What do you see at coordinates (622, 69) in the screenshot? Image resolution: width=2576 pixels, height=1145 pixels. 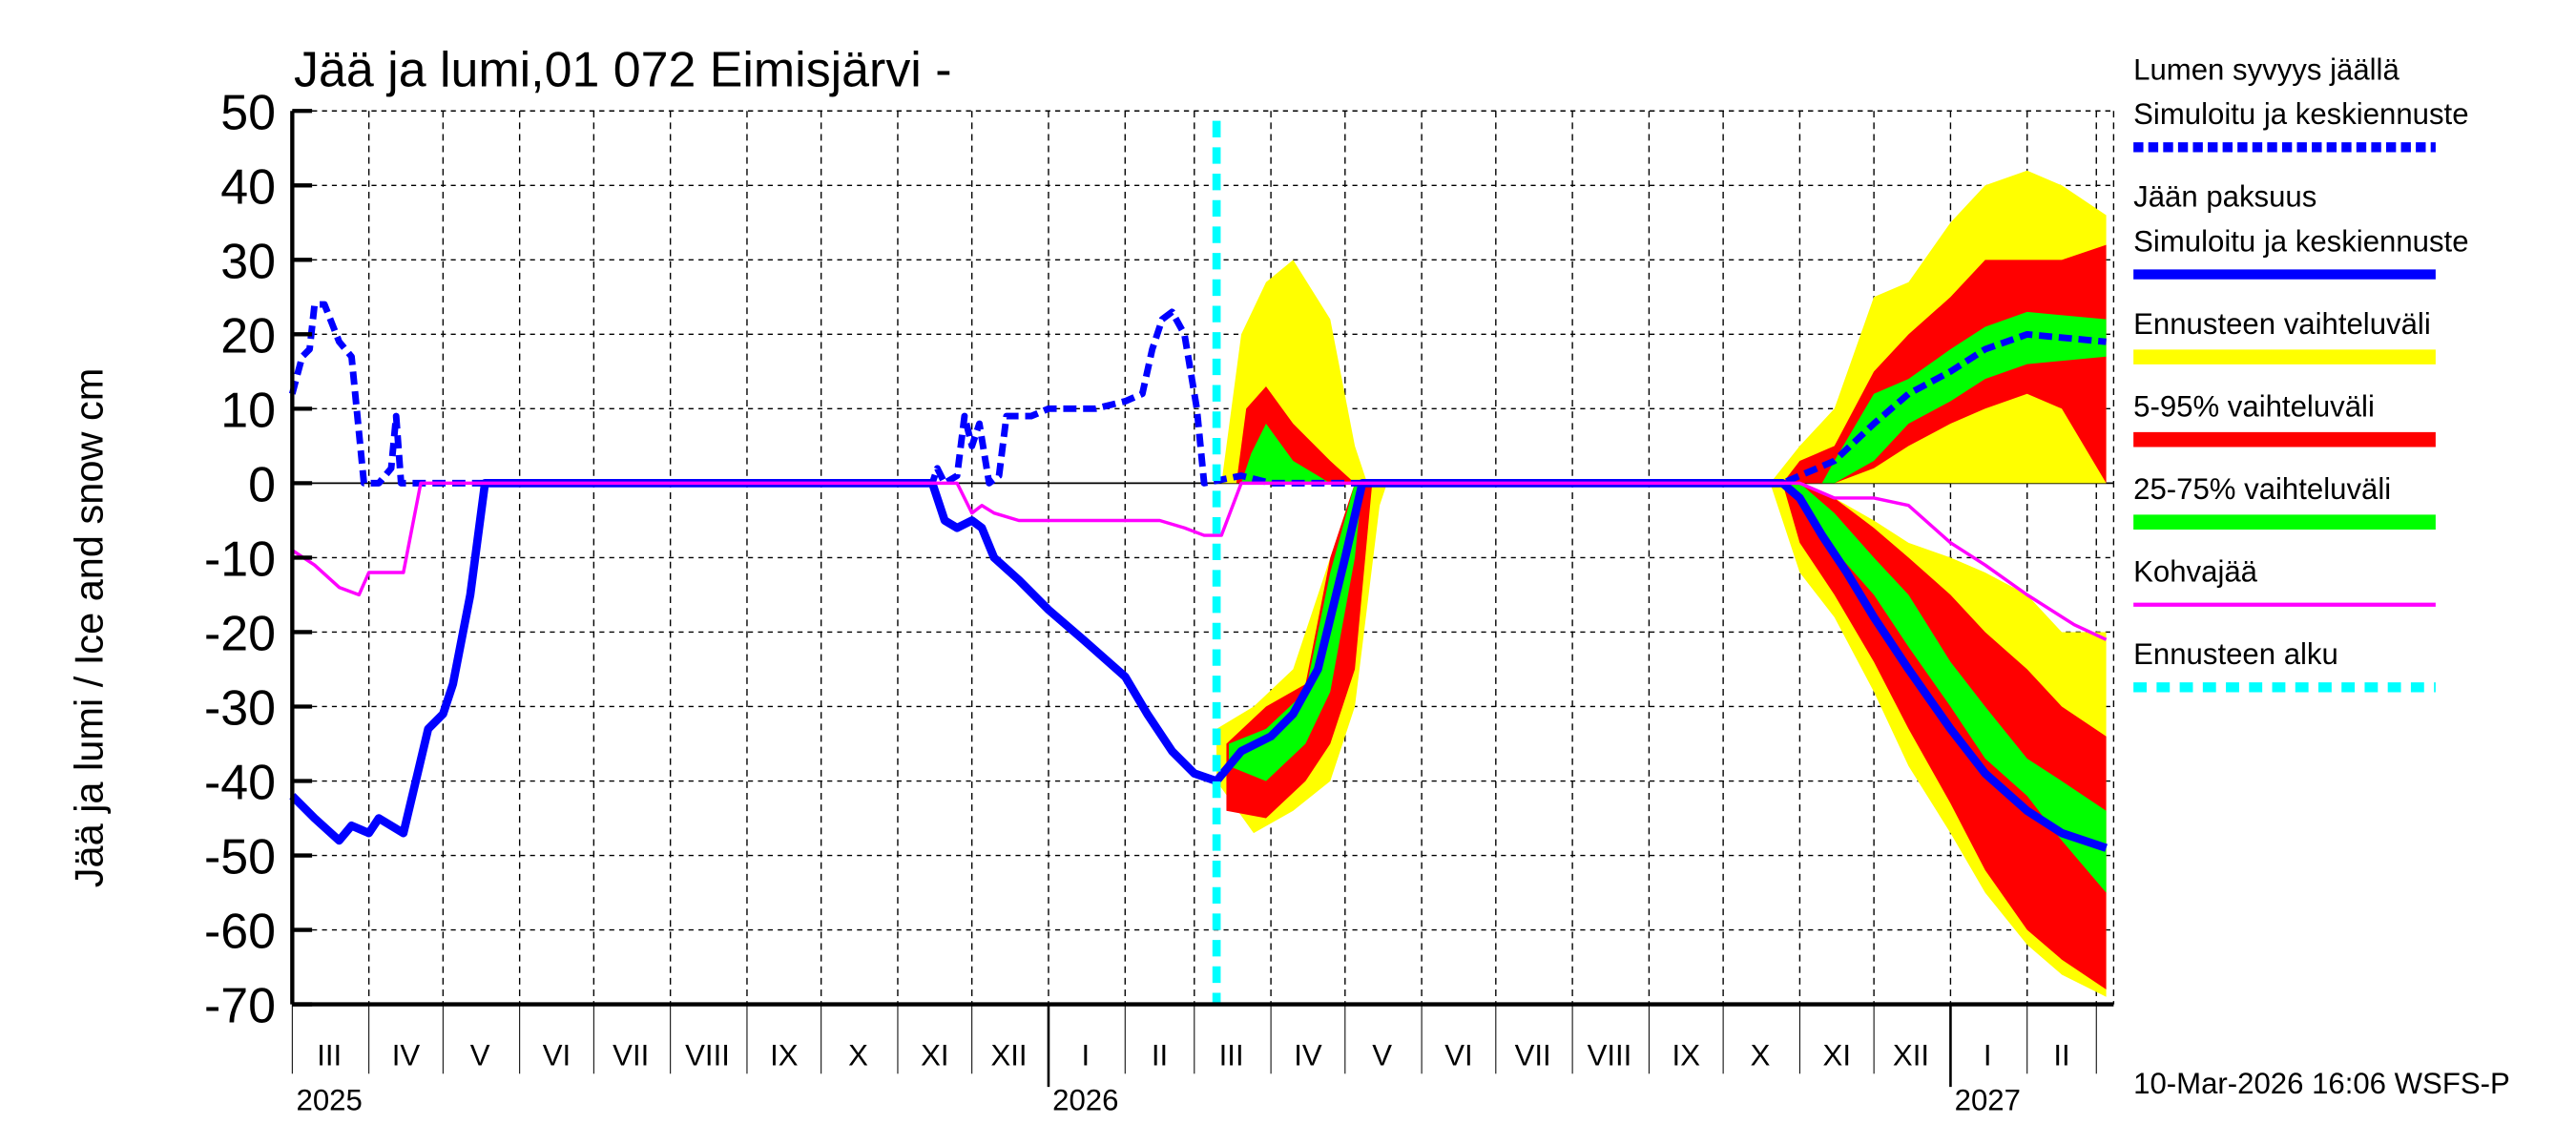 I see `chart-title: Jää ja lumi,01 072 Eimisjärvi -` at bounding box center [622, 69].